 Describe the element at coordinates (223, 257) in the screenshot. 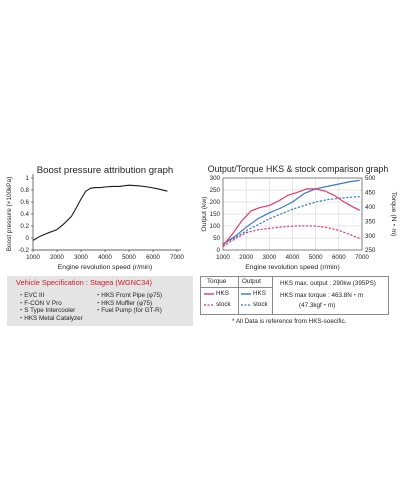

I see `output-x-tick-label: 1000` at that location.